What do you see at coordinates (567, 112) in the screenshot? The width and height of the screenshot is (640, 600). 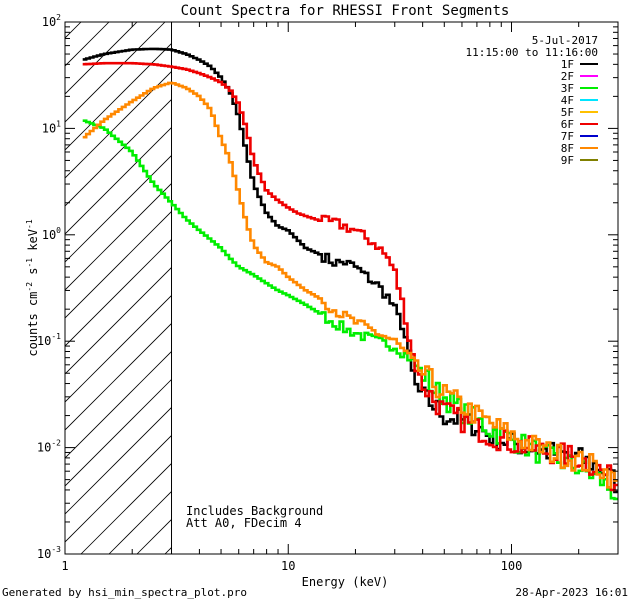 I see `legend-label-5F: 5F` at bounding box center [567, 112].